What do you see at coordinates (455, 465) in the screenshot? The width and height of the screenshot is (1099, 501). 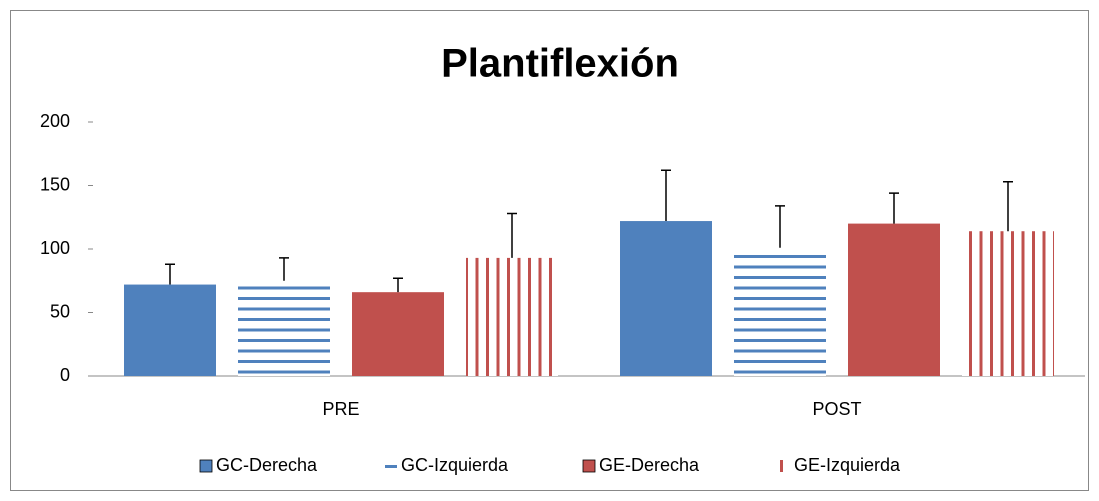 I see `legend-label: GC-Izquierda` at bounding box center [455, 465].